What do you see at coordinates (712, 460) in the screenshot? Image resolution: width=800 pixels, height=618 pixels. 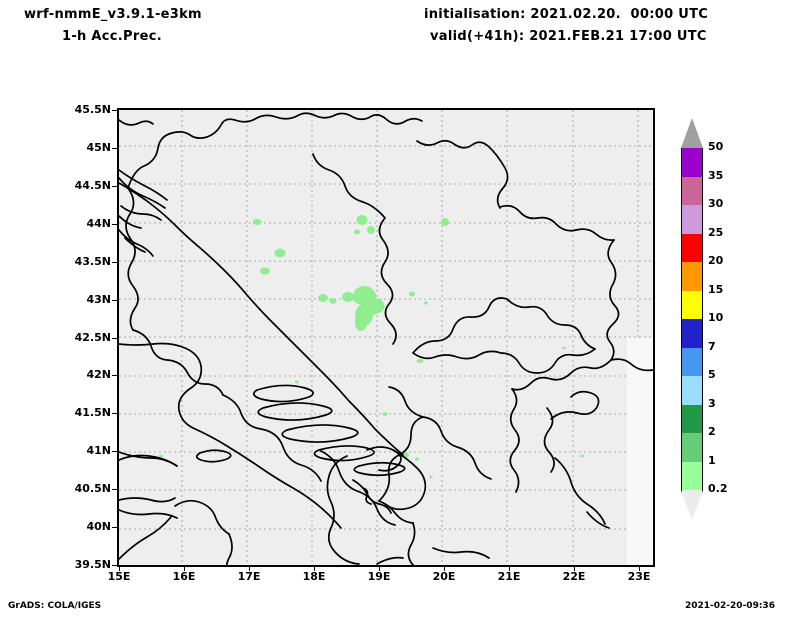 I see `colorbar-tick-label: 1` at bounding box center [712, 460].